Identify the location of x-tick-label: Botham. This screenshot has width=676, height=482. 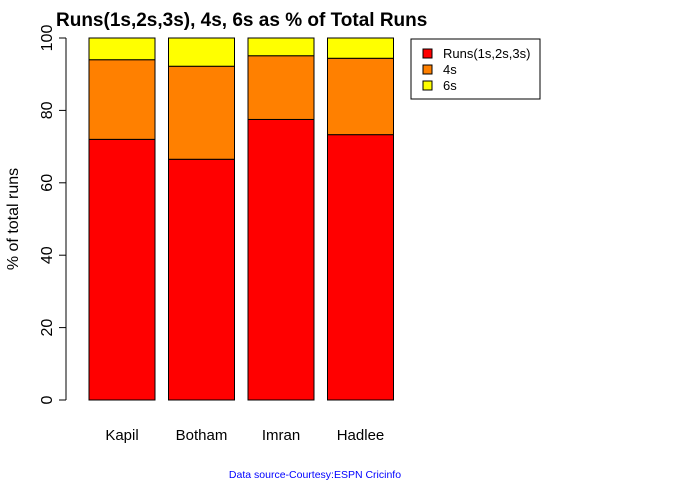
(202, 435).